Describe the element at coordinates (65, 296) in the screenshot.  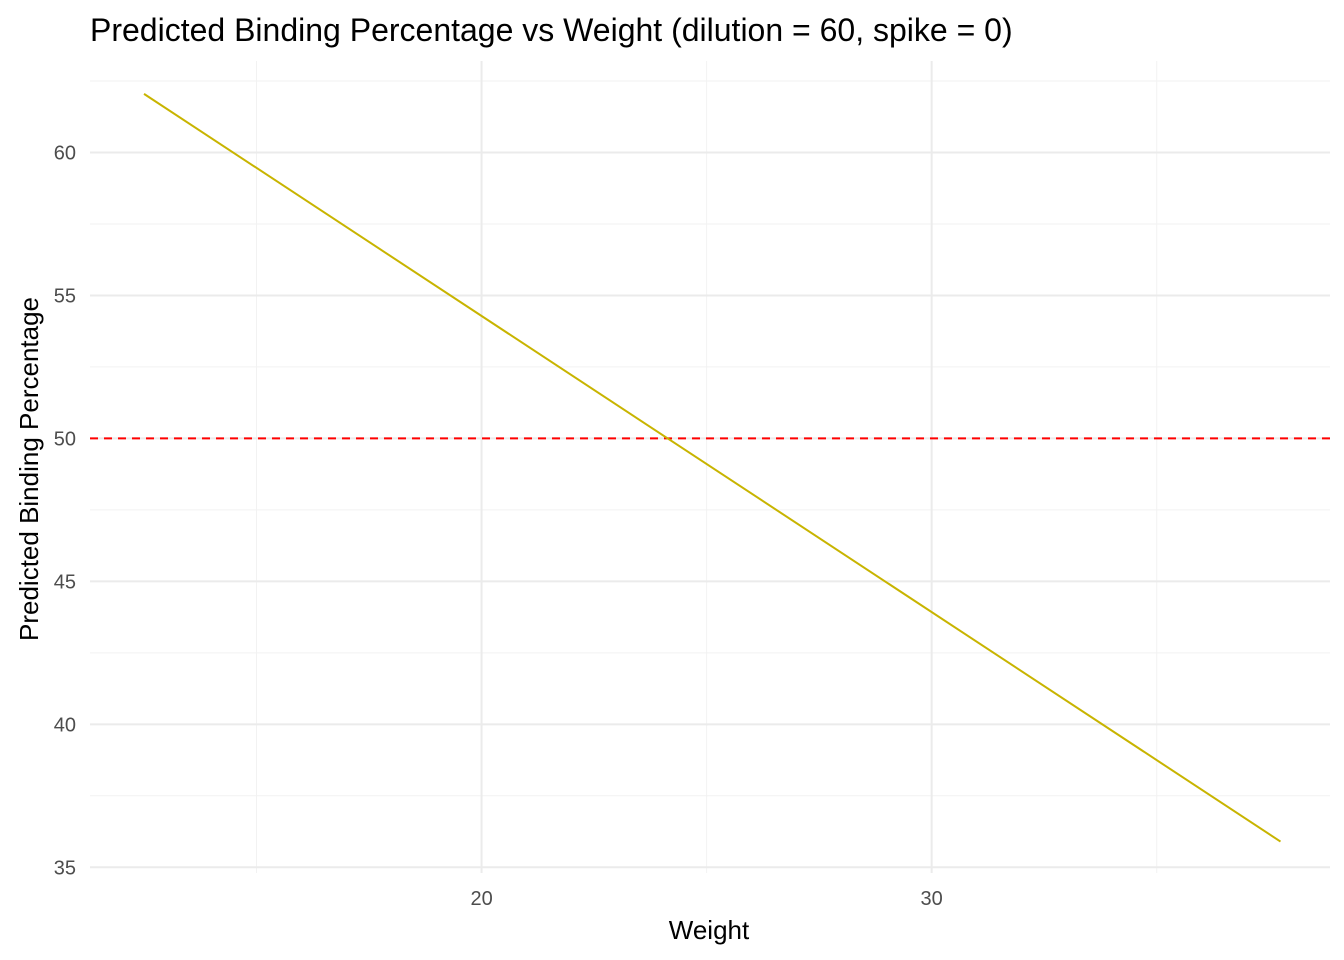
I see `y-tick-label: 55` at that location.